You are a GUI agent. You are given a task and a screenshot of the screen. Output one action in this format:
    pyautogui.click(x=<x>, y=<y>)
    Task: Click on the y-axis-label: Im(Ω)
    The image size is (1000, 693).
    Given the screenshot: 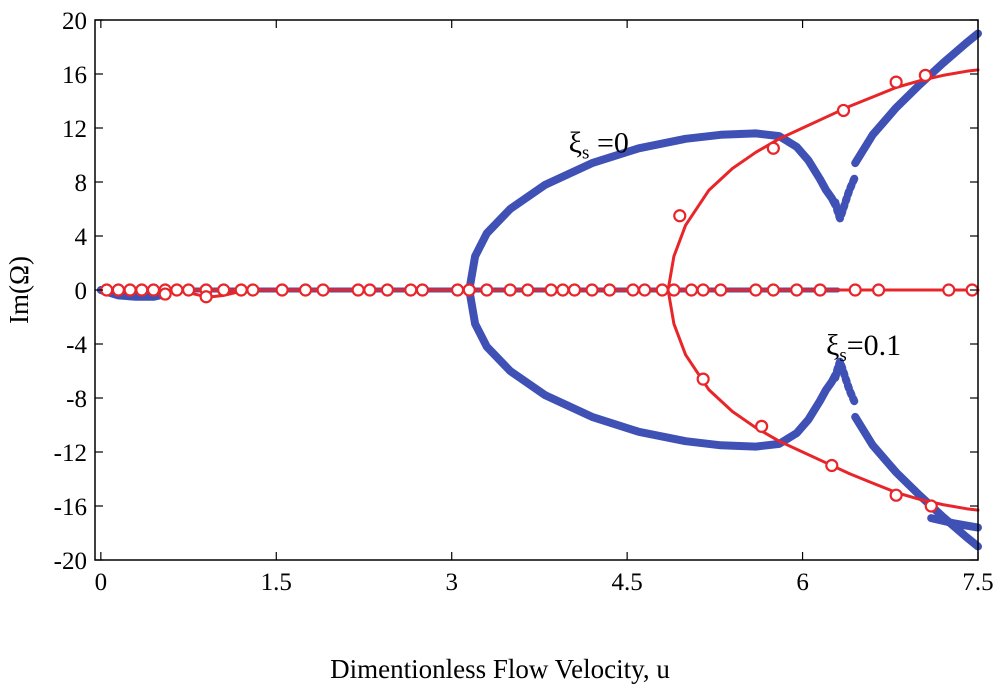 What is the action you would take?
    pyautogui.click(x=19, y=290)
    